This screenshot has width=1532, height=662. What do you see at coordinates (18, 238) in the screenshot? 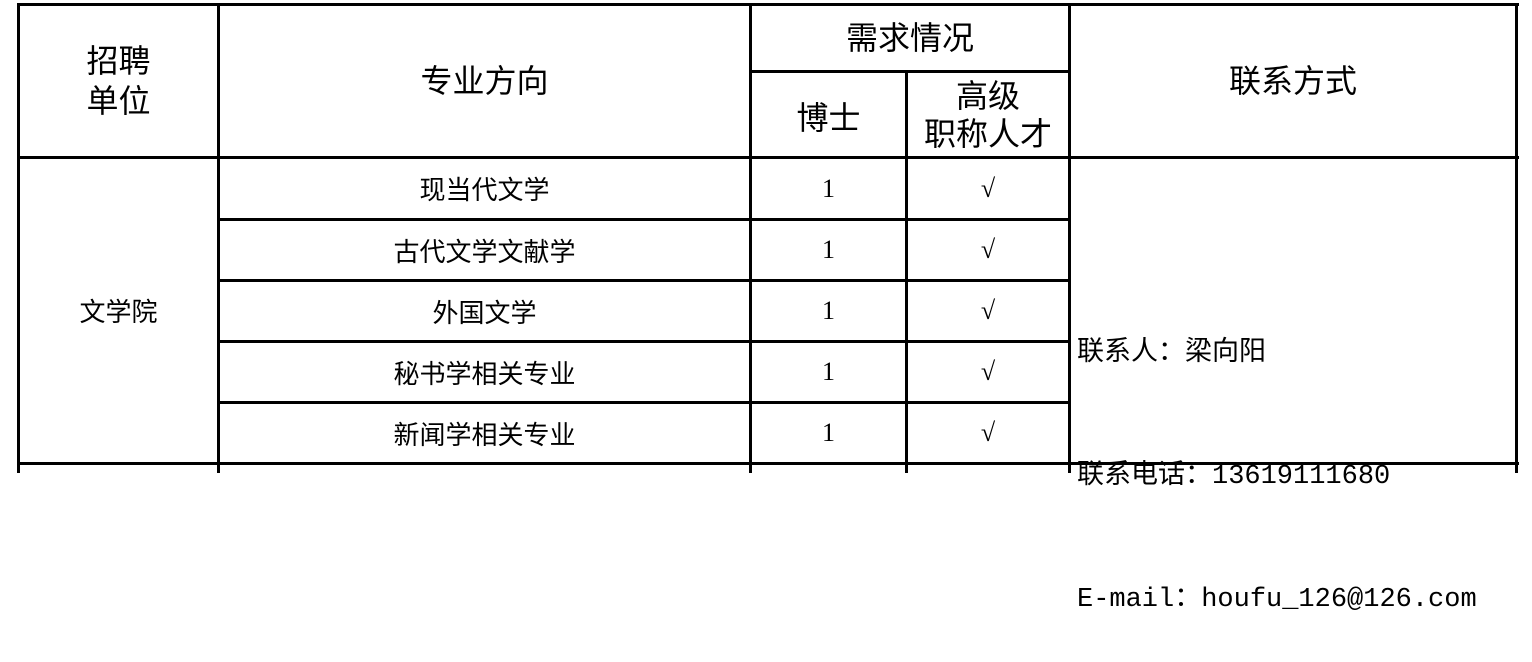
I see `table-border-left` at bounding box center [18, 238].